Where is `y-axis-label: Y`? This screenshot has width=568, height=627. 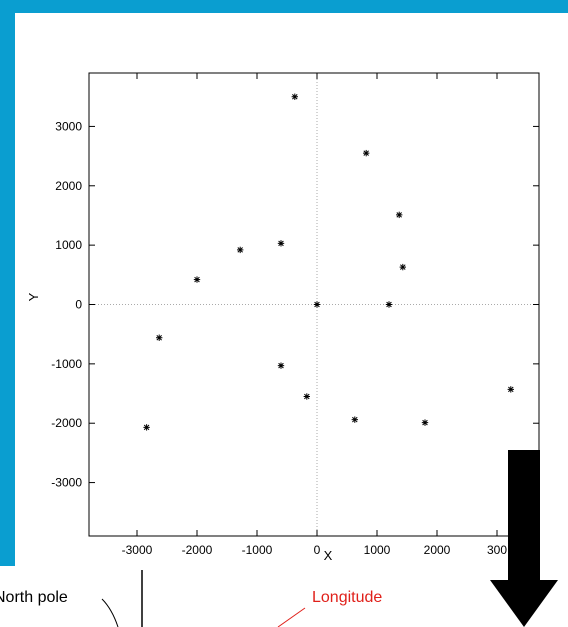
y-axis-label: Y is located at coordinates (33, 296).